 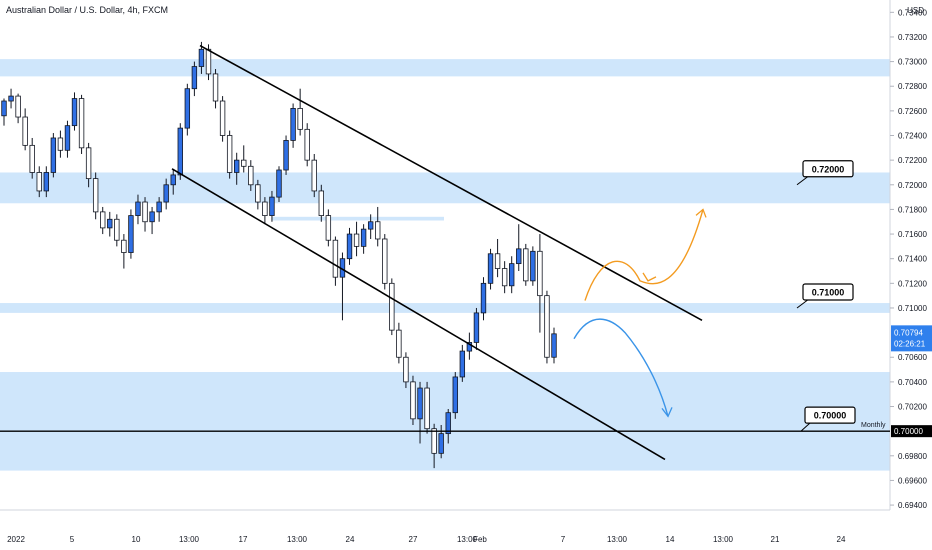 What do you see at coordinates (649, 277) in the screenshot?
I see `orange-arrowhead` at bounding box center [649, 277].